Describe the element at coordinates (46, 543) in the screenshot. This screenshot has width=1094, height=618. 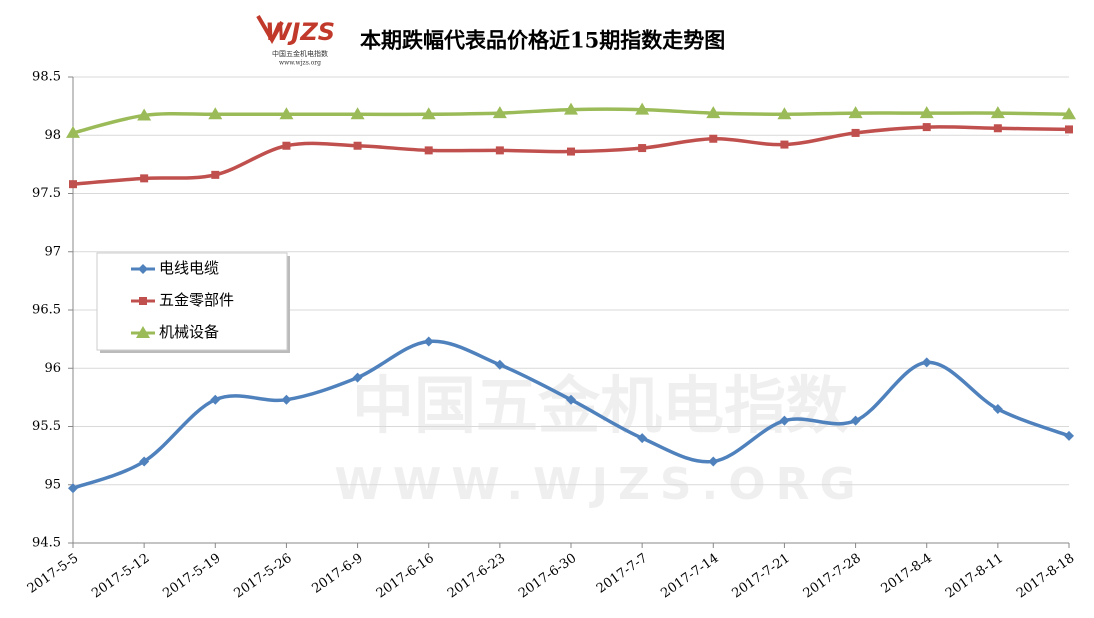
I see `y-tick-label: 94.5` at that location.